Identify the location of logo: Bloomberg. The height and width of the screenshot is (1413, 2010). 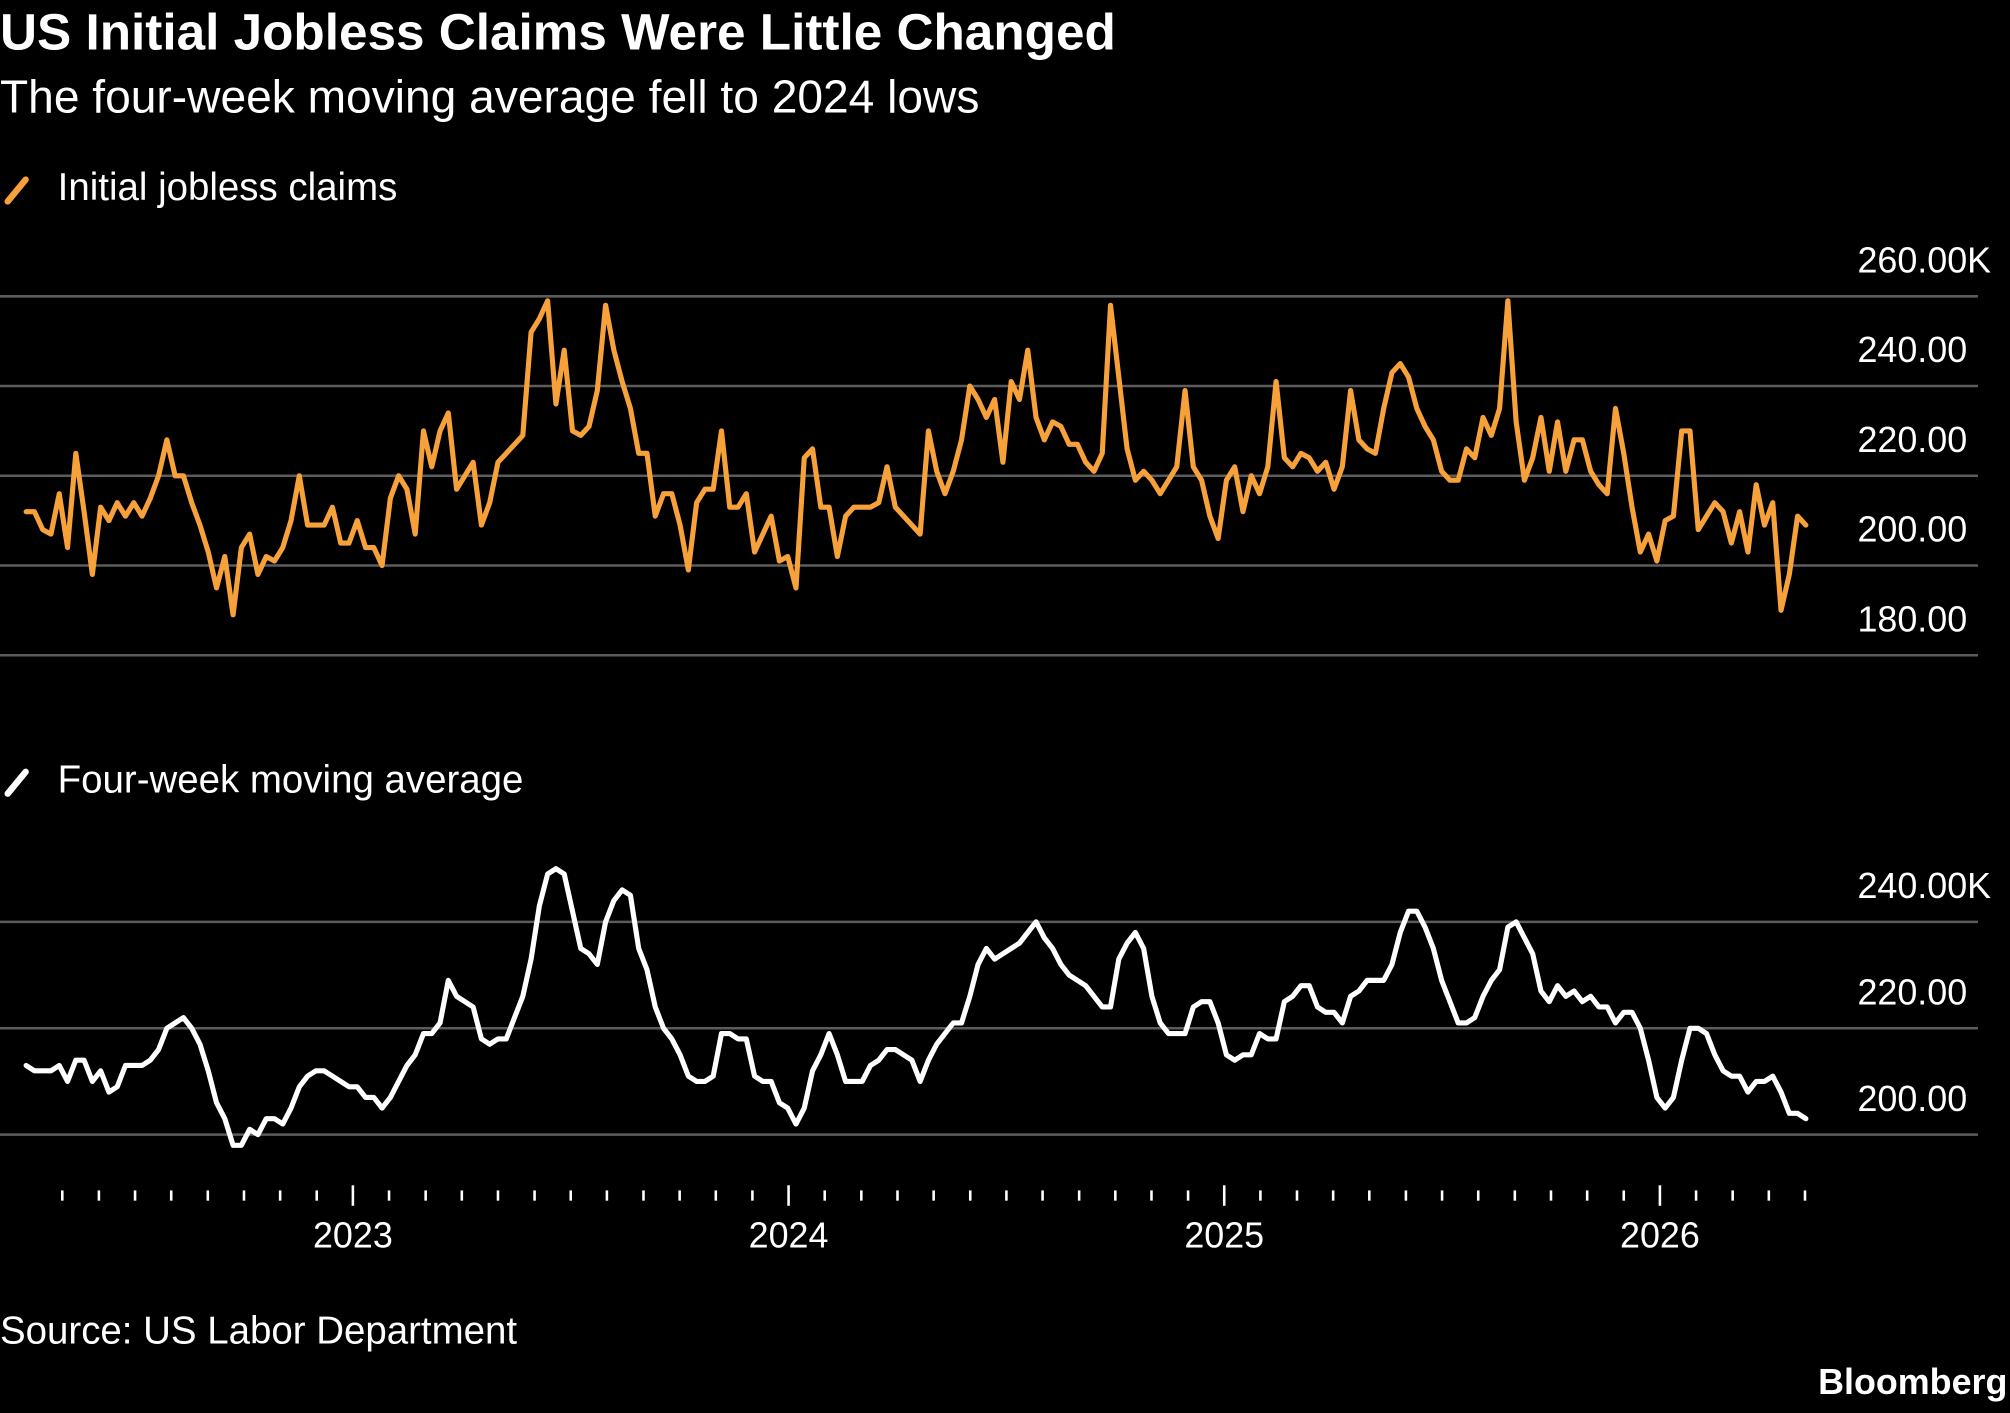
(1912, 1382).